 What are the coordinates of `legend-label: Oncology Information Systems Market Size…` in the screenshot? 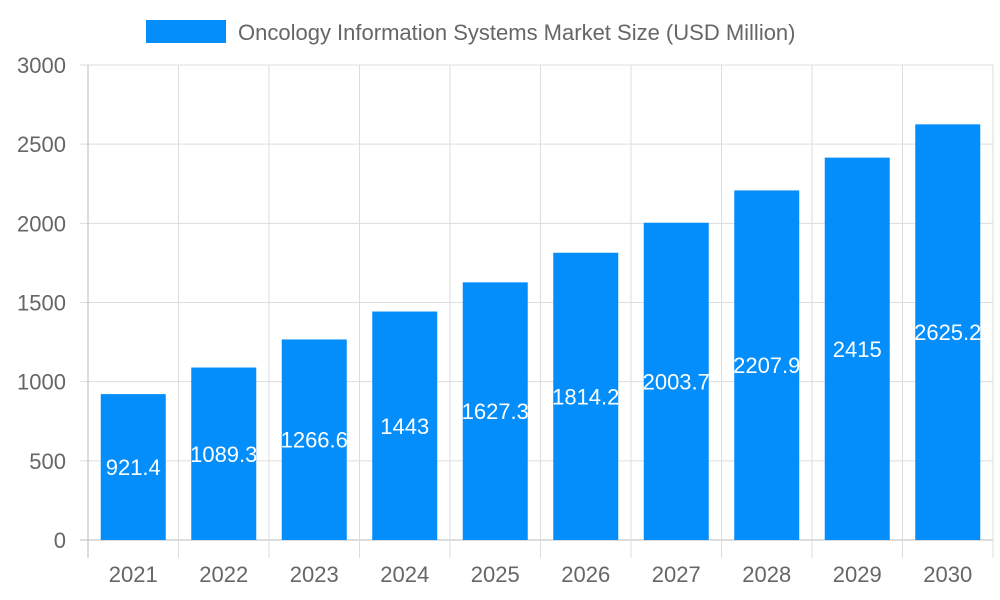 It's located at (517, 32).